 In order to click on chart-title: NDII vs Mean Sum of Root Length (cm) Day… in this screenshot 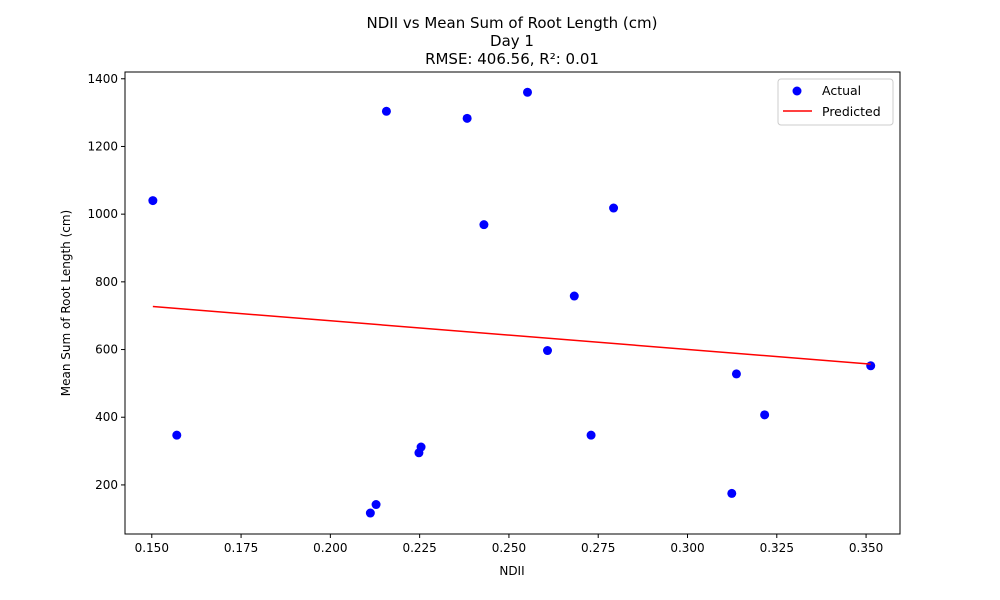, I will do `click(512, 41)`.